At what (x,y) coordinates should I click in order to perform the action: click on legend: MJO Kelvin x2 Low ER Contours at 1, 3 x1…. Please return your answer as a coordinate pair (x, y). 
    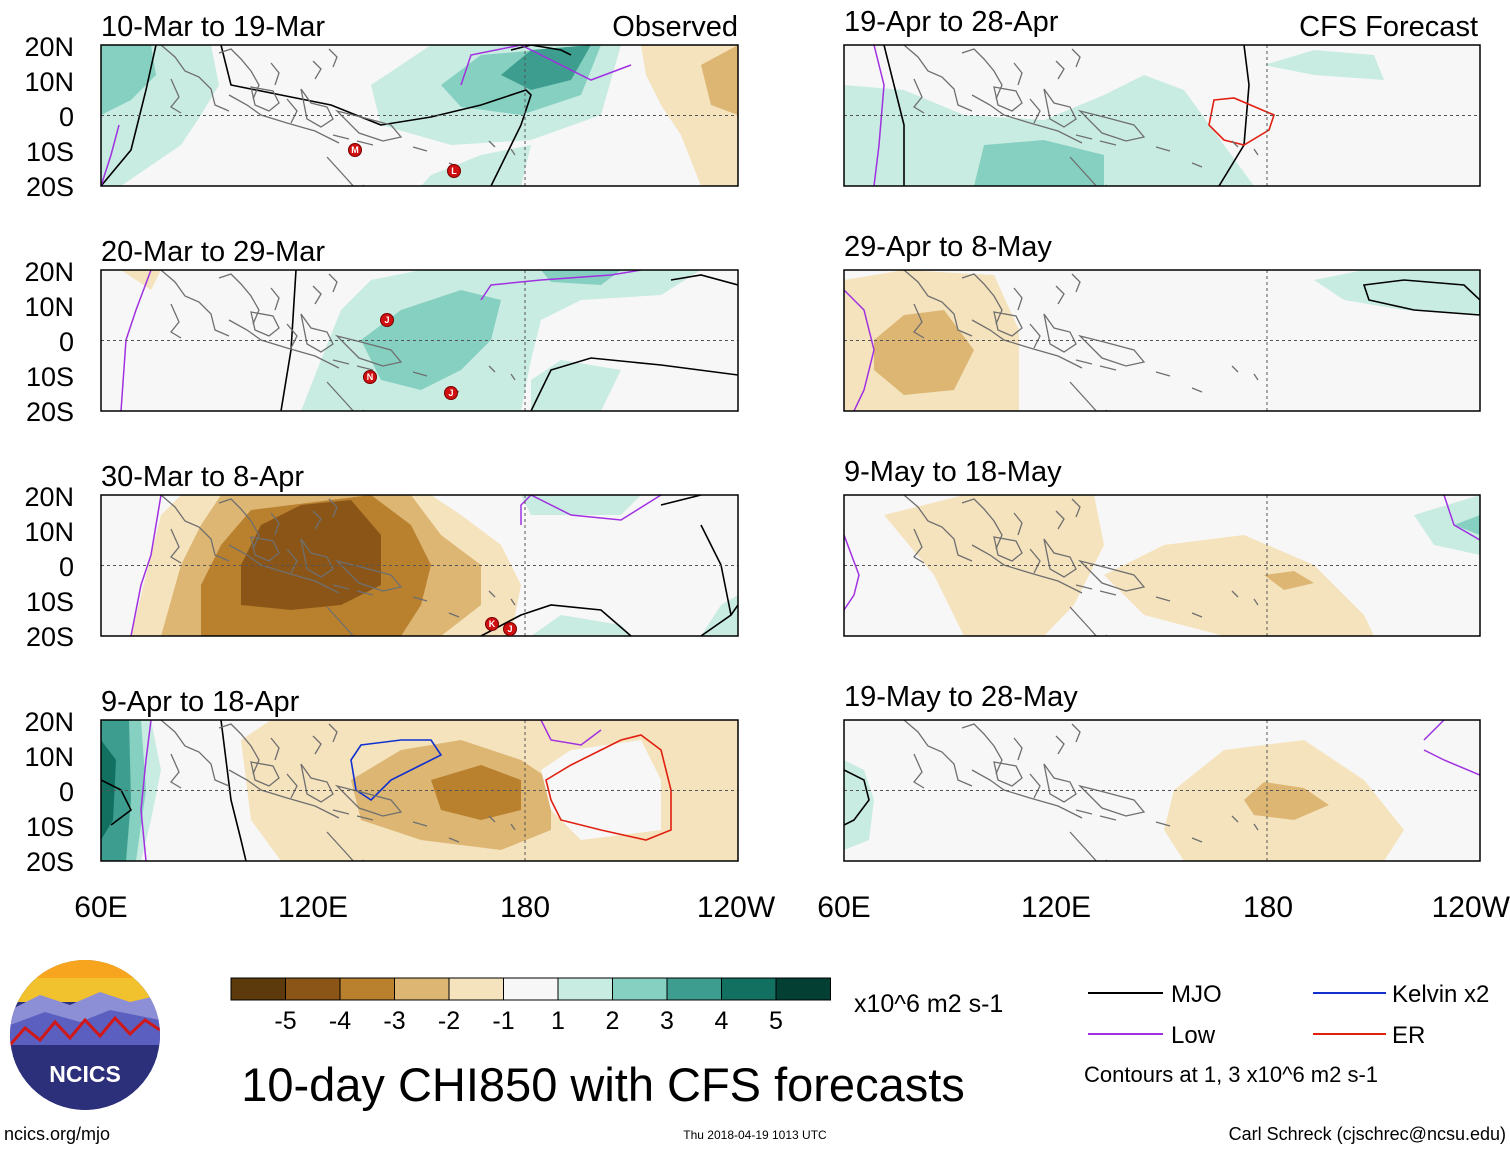
    Looking at the image, I should click on (1286, 1034).